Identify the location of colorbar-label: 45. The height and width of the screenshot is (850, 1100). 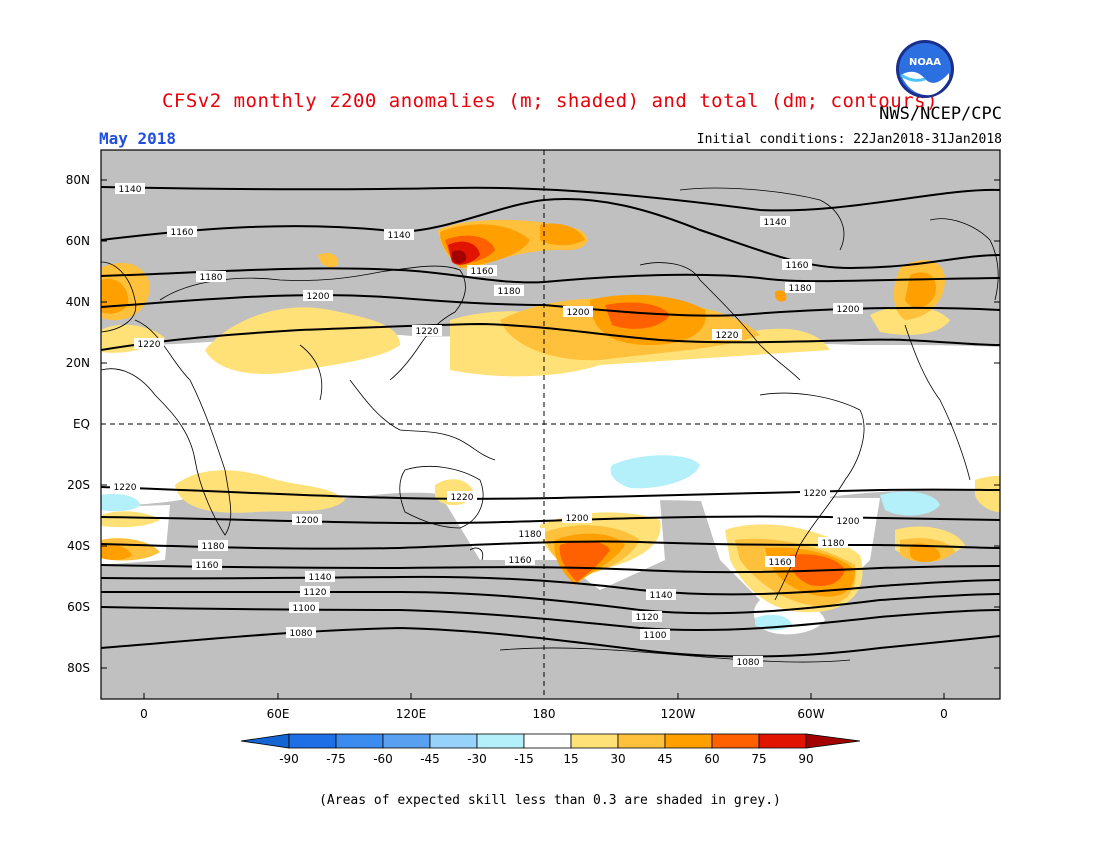
(665, 759).